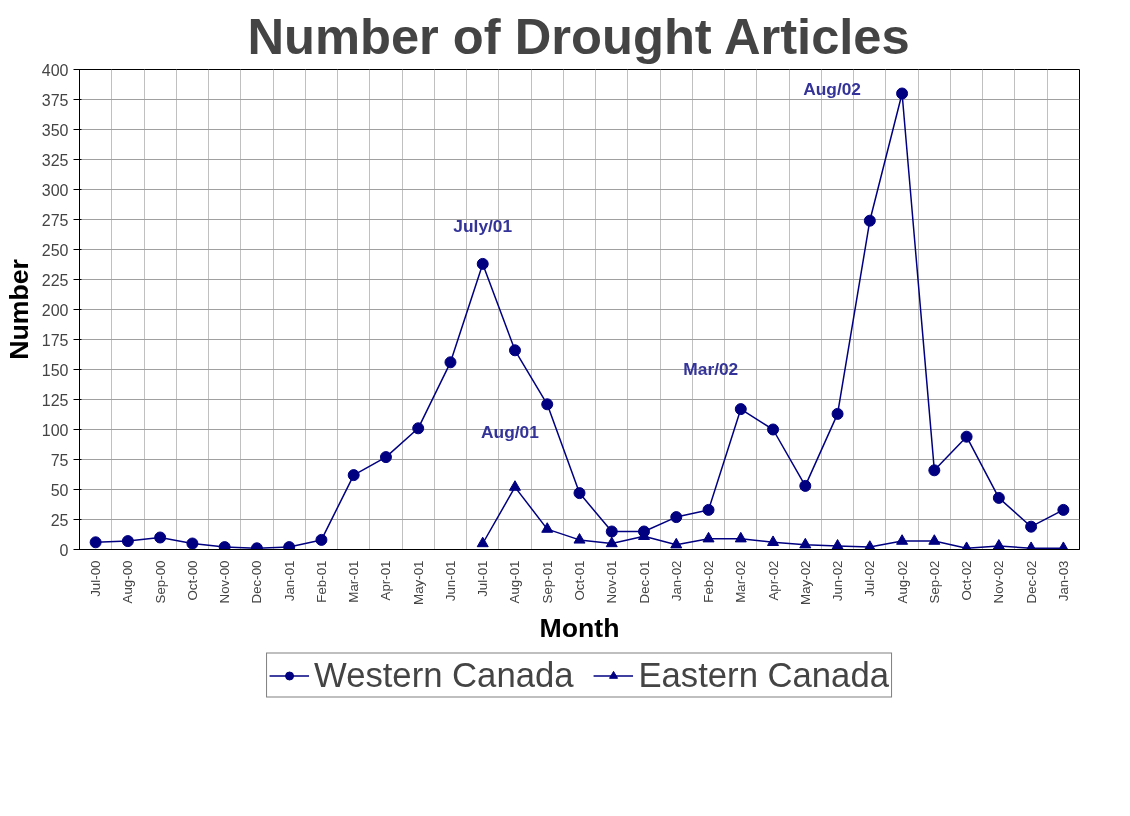 Image resolution: width=1130 pixels, height=816 pixels. Describe the element at coordinates (55, 70) in the screenshot. I see `y-tick-label: 400` at that location.